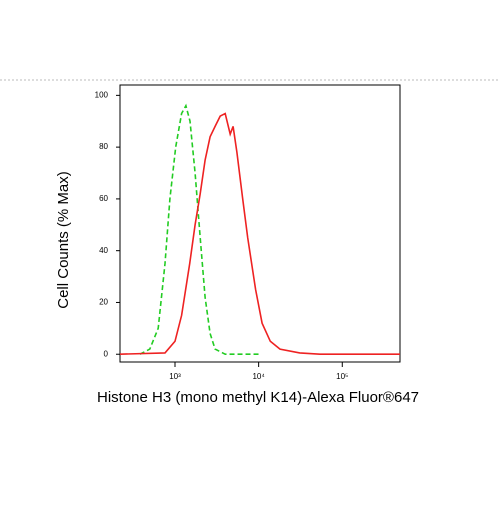 This screenshot has width=500, height=505. What do you see at coordinates (103, 146) in the screenshot?
I see `y-tick-label: 80` at bounding box center [103, 146].